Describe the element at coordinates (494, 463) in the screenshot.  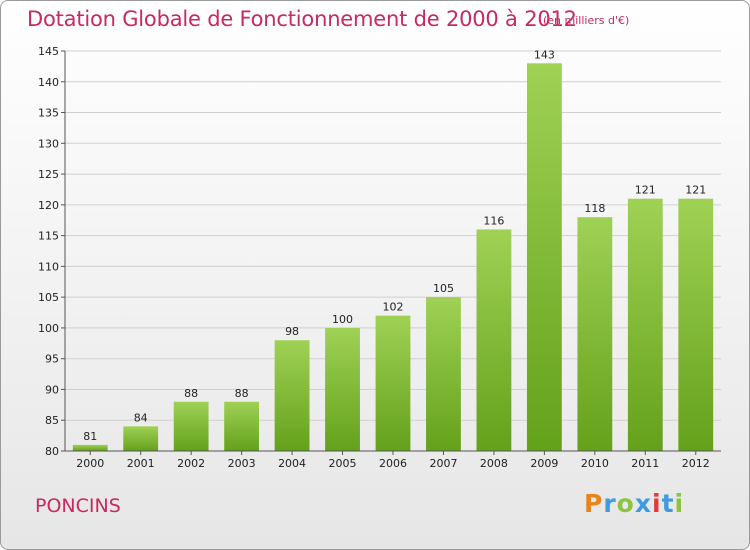
I see `x-tick-label: 2008` at that location.